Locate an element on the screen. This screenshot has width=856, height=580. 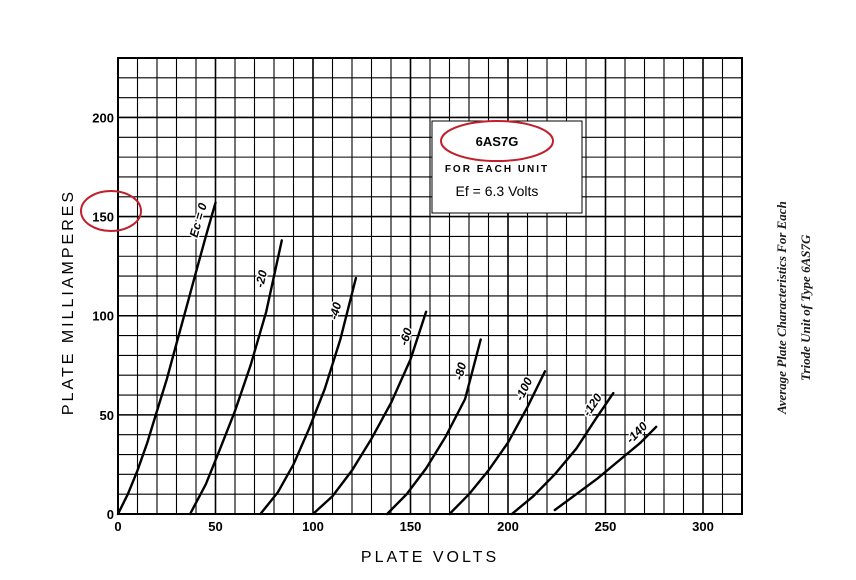
y-axis-label: PLATE MILLIAMPERES is located at coordinates (68, 302).